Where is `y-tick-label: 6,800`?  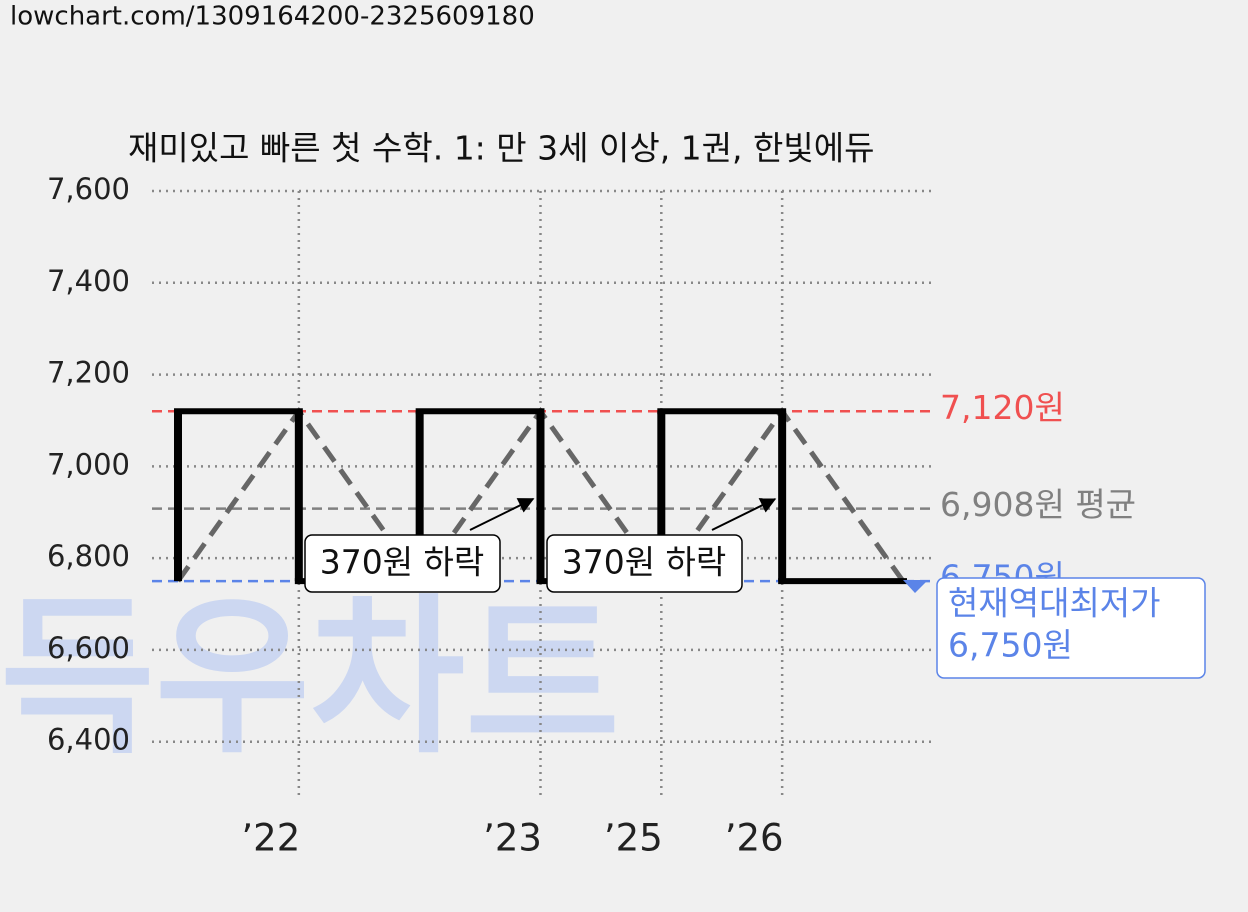
y-tick-label: 6,800 is located at coordinates (88, 556).